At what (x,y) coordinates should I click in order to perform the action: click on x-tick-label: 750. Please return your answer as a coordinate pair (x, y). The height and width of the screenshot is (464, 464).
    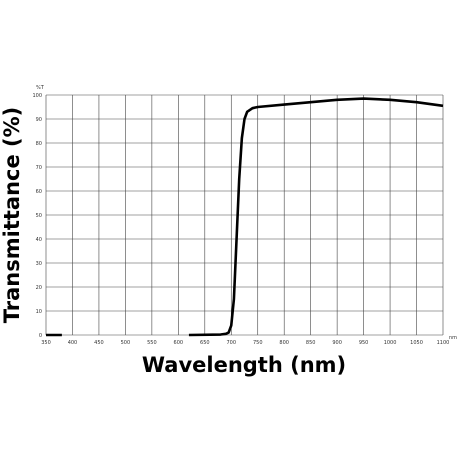
    Looking at the image, I should click on (258, 343).